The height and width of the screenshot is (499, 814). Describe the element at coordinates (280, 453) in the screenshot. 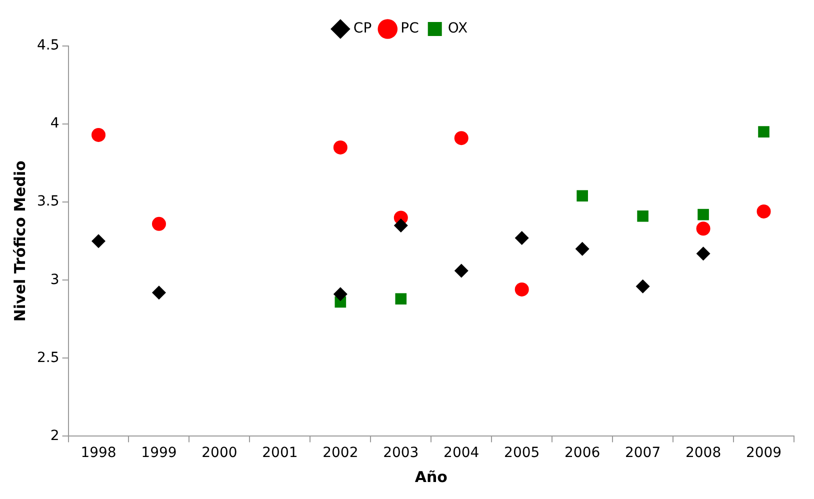

I see `x-tick-label: 2001` at that location.